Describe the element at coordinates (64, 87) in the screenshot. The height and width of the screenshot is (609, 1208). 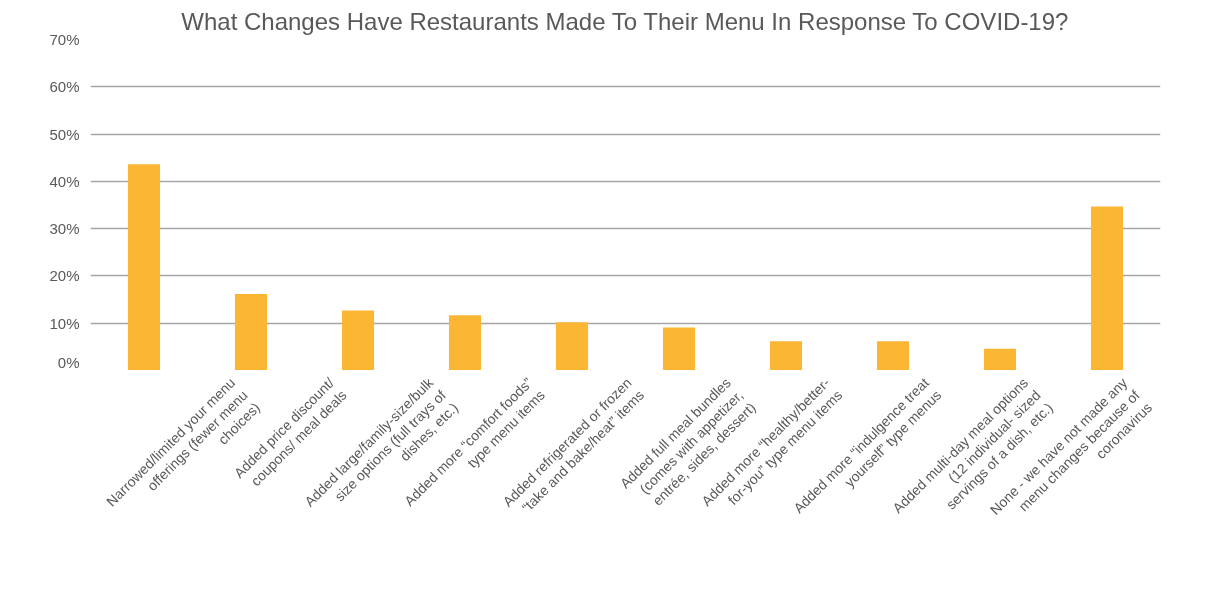
I see `y-tick-label: 60%` at that location.